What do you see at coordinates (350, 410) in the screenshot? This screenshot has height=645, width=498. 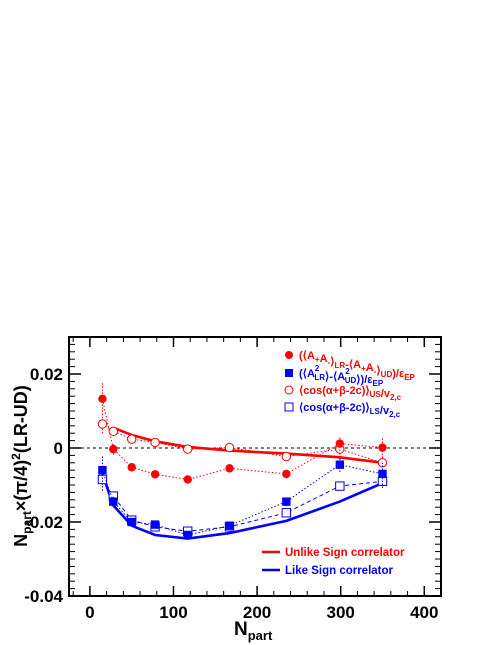 I see `legend-label: ⟨cos(α+β-2c)⟩LS/v2,c` at bounding box center [350, 410].